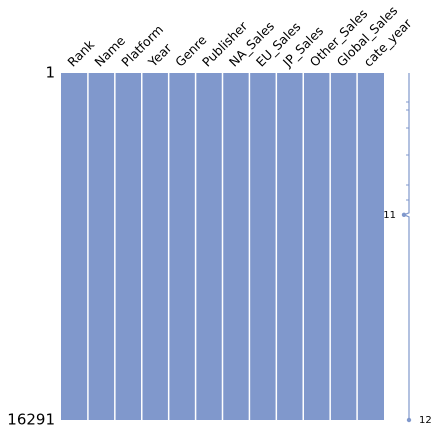 Image resolution: width=439 pixels, height=430 pixels. Describe the element at coordinates (31, 420) in the screenshot. I see `row-label: 16291` at that location.